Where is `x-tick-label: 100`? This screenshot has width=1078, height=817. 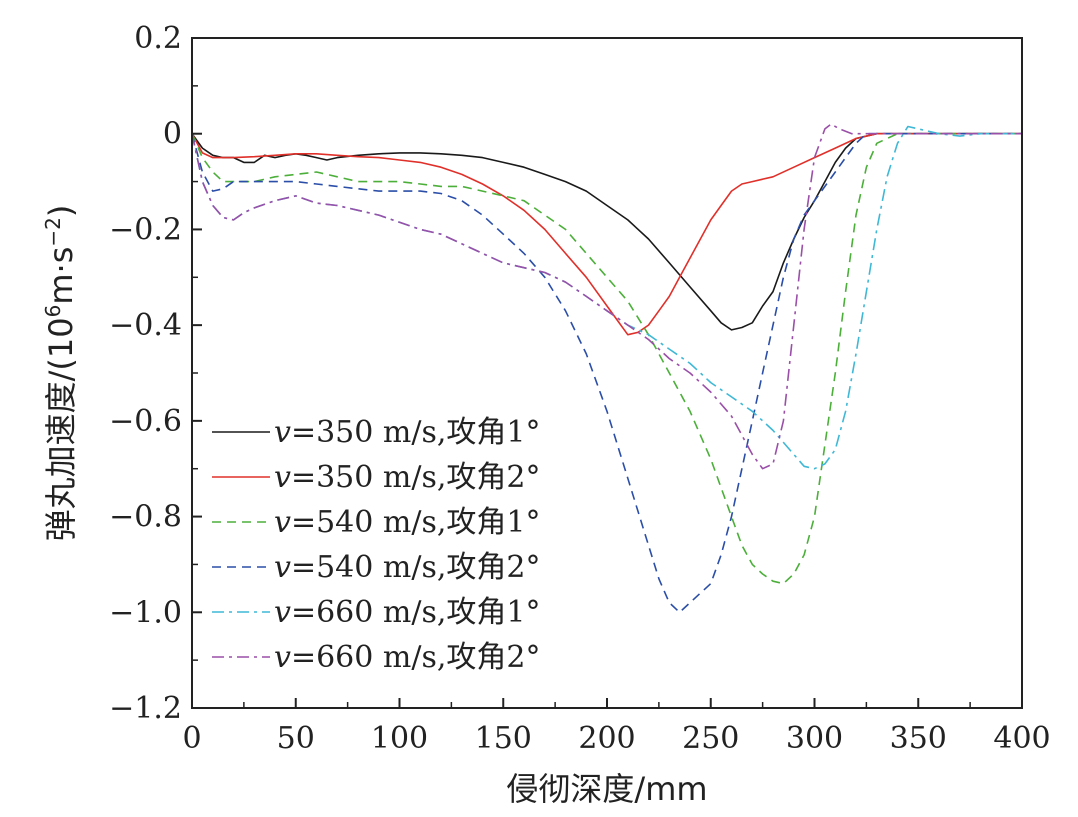
x-tick-label: 100 is located at coordinates (399, 738).